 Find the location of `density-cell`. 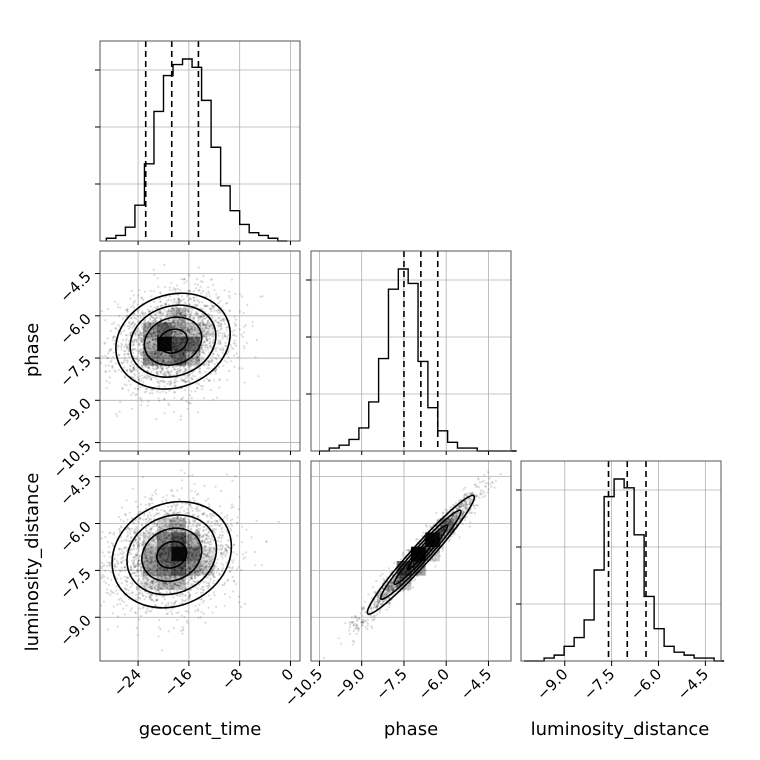

density-cell is located at coordinates (150, 344).